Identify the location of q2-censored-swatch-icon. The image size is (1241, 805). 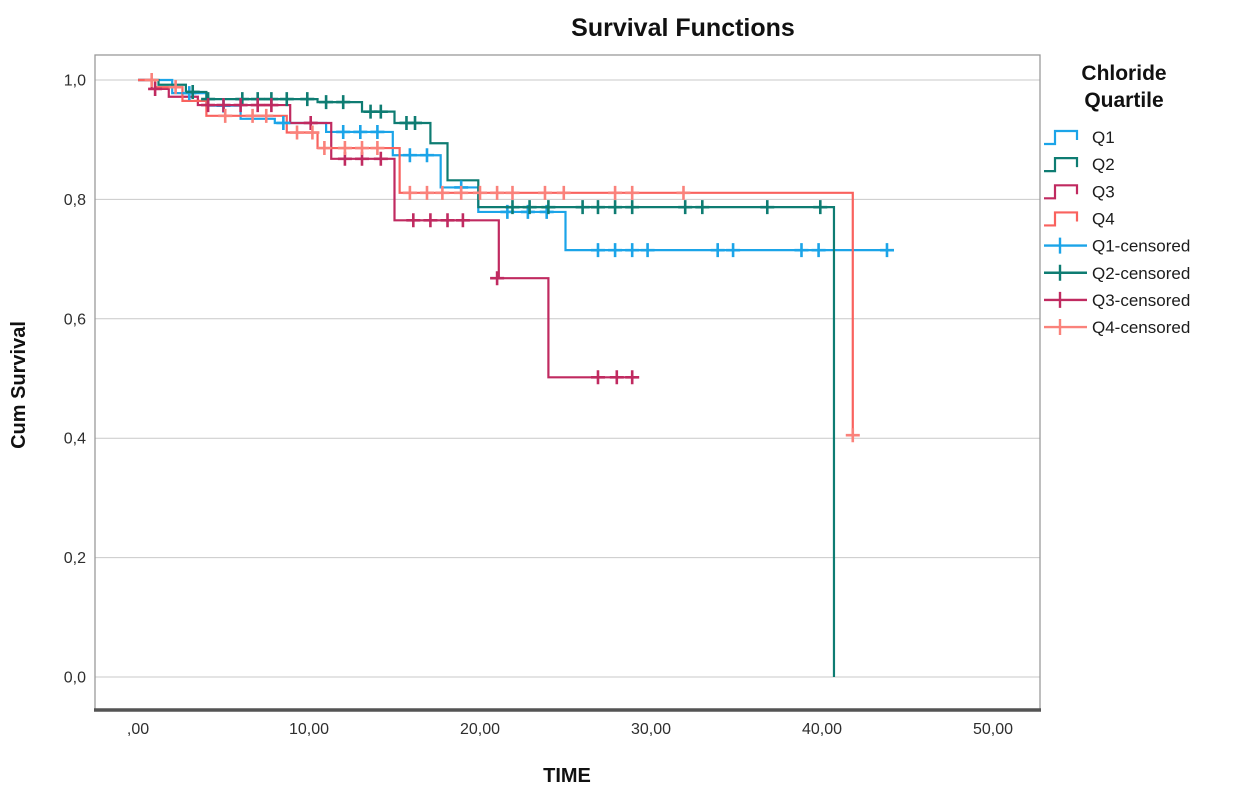
(1065, 272).